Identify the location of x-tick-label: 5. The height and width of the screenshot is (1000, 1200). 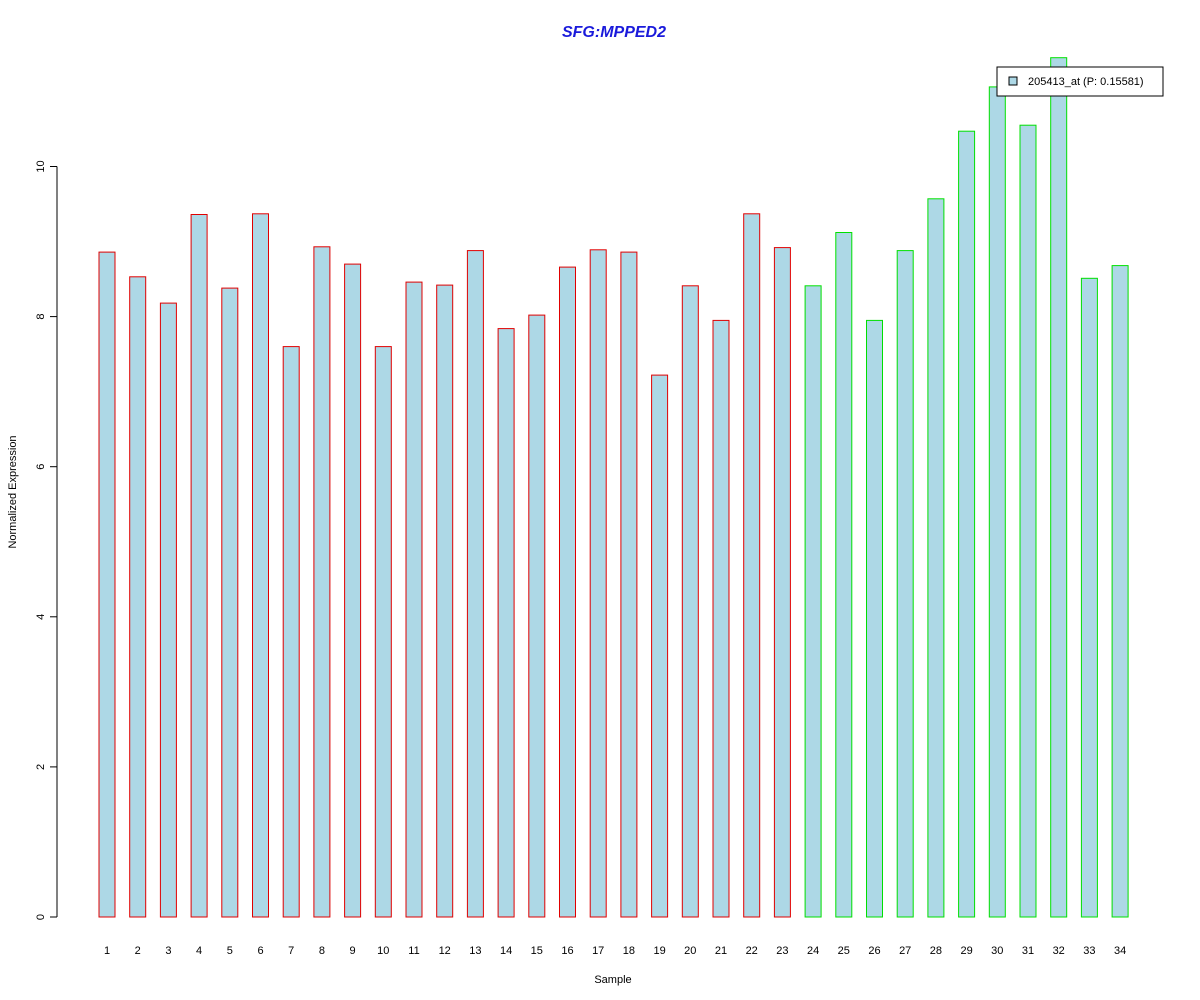
(230, 951).